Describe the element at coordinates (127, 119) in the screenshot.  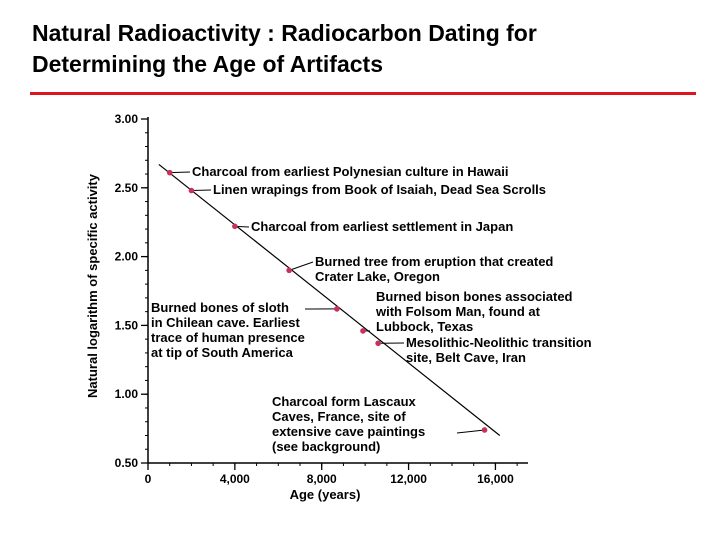
I see `y-tick-label: 3.00` at that location.